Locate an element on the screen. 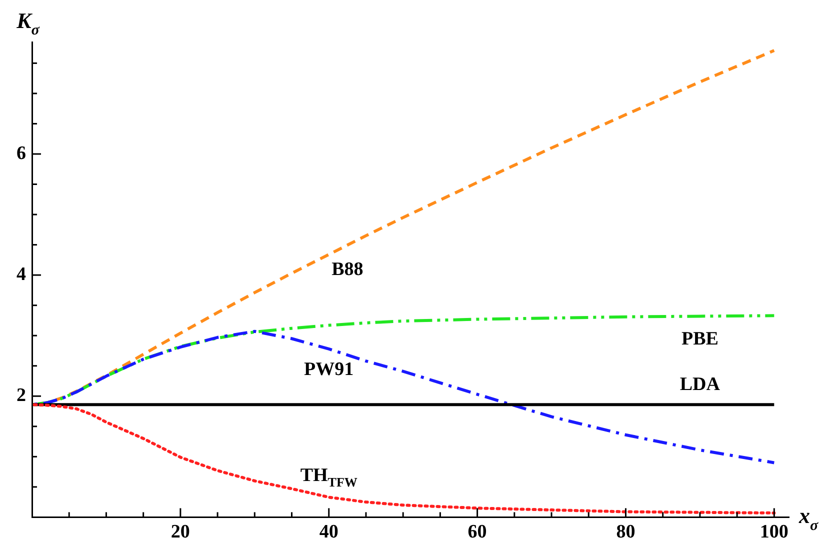 Image resolution: width=839 pixels, height=552 pixels. x-tick-label: 40 is located at coordinates (328, 532).